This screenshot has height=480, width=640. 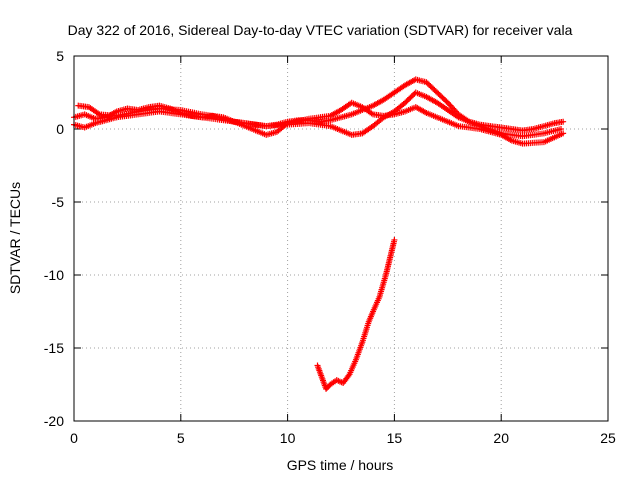 What do you see at coordinates (395, 438) in the screenshot?
I see `x-tick-label: 15` at bounding box center [395, 438].